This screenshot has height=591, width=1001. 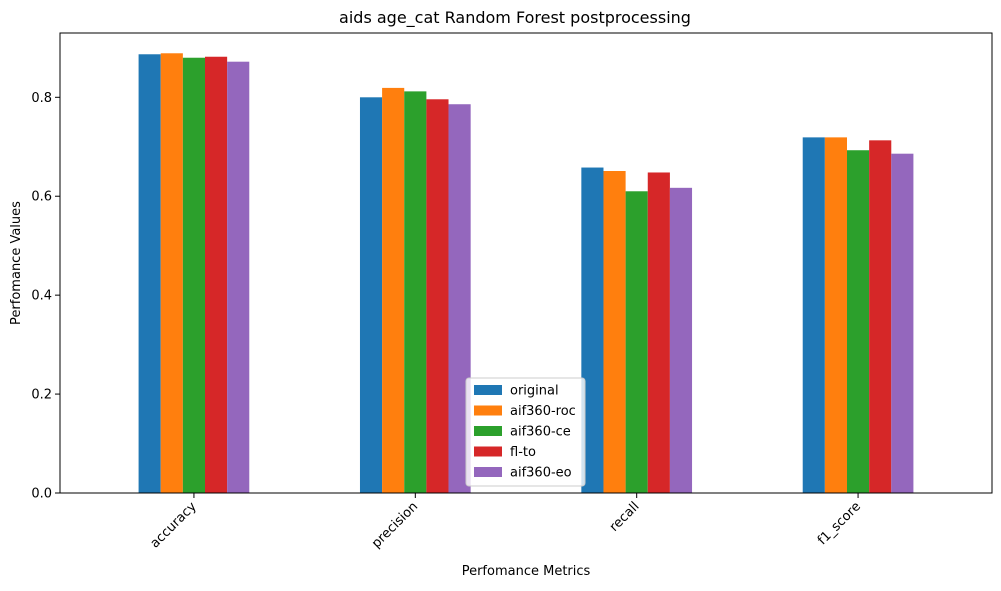 I want to click on legend-label-original: original, so click(x=534, y=391).